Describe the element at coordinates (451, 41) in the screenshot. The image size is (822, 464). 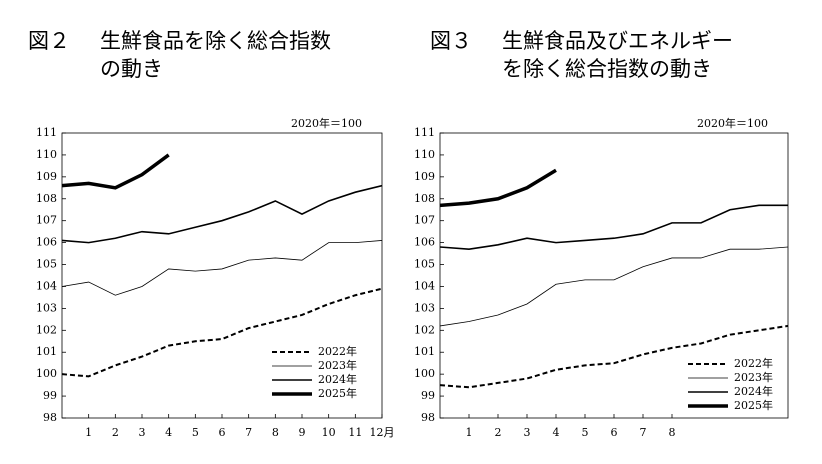
I see `figure-label: 図３` at that location.